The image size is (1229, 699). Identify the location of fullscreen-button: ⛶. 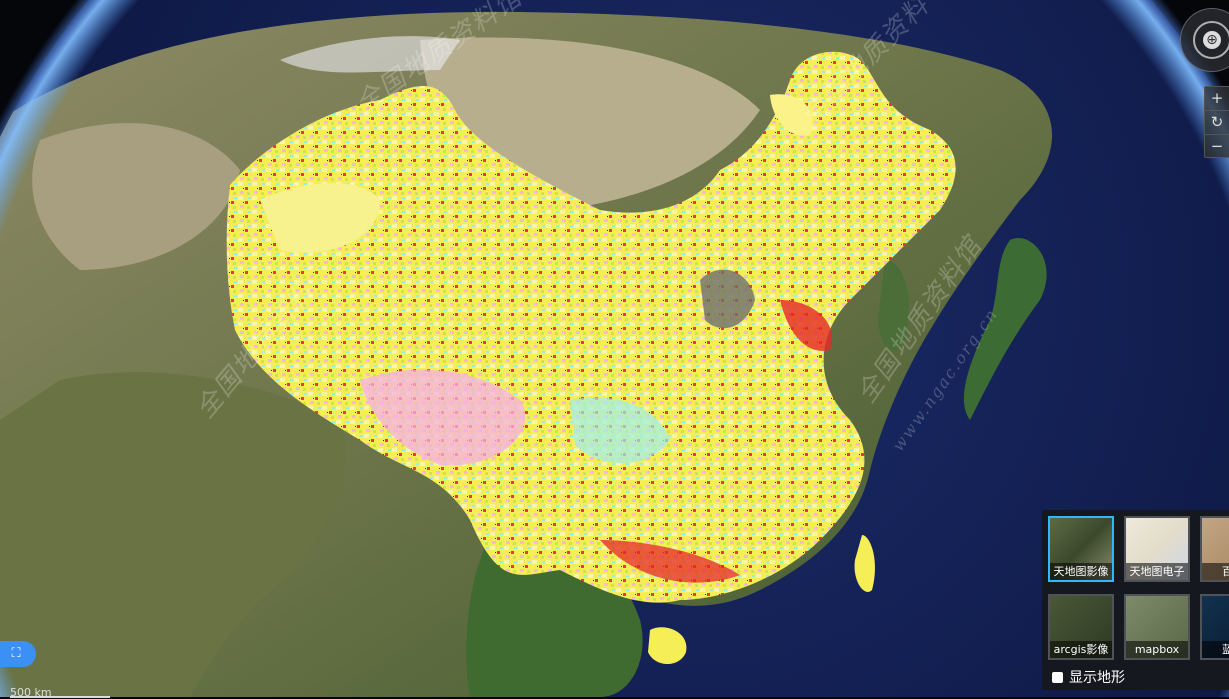
(18, 654).